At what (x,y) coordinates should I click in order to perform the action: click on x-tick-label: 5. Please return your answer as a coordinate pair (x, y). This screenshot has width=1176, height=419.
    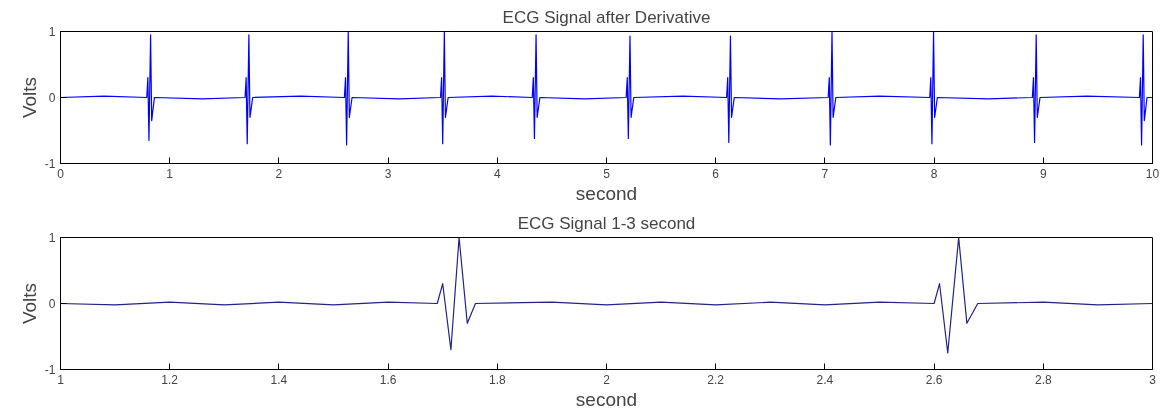
    Looking at the image, I should click on (607, 173).